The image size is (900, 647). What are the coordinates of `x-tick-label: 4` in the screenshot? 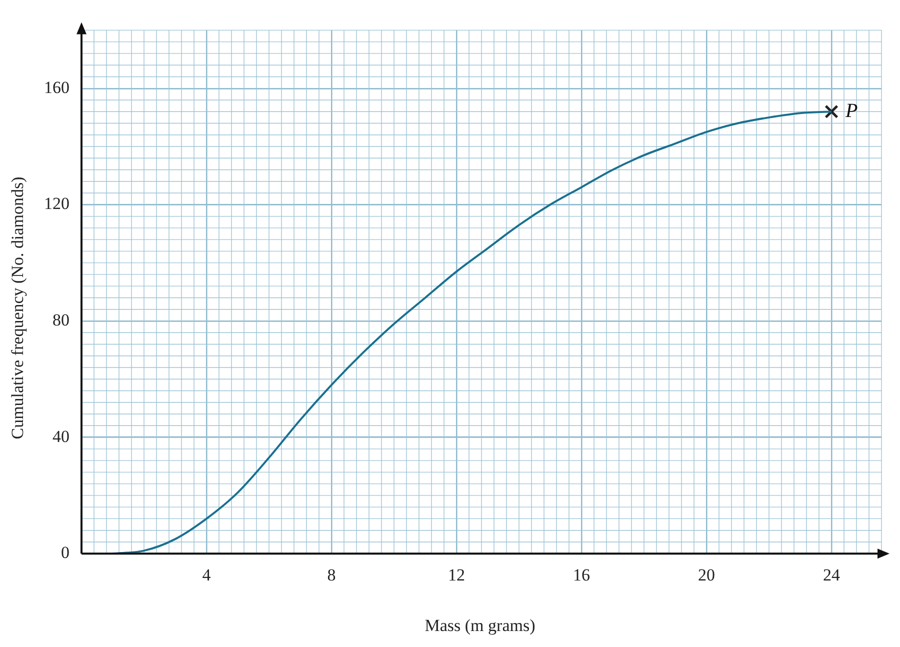 It's located at (207, 574).